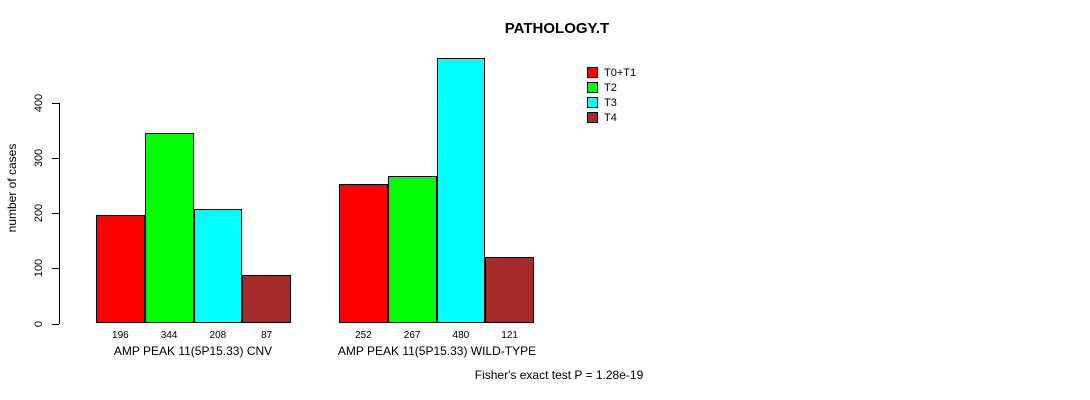 This screenshot has height=400, width=1090. Describe the element at coordinates (412, 249) in the screenshot. I see `bar-t2-group2` at that location.